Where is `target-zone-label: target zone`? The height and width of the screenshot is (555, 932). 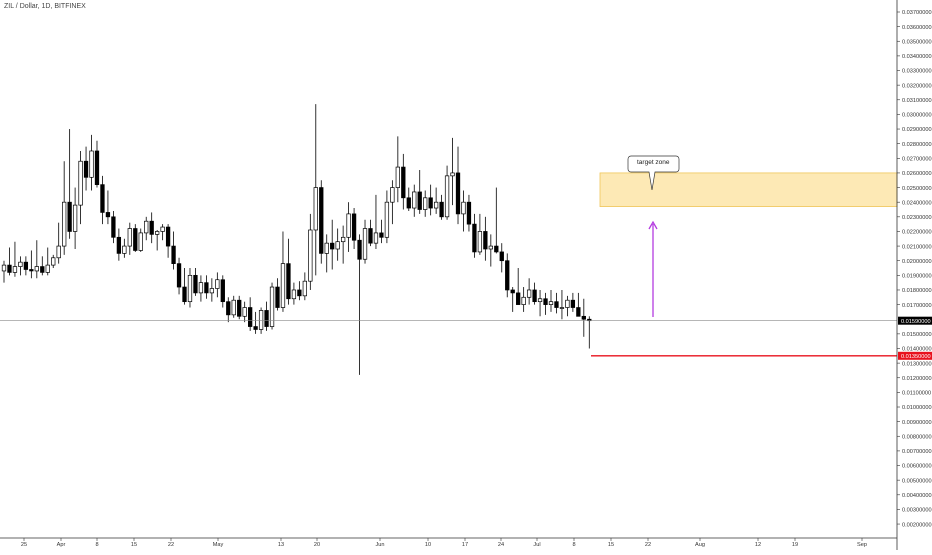
target-zone-label: target zone is located at coordinates (653, 162).